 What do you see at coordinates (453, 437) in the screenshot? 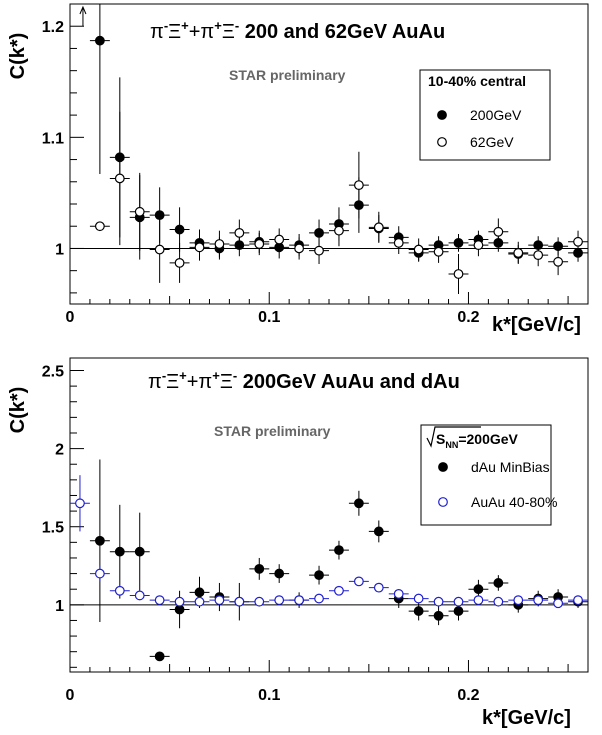
I see `sqrt-icon` at bounding box center [453, 437].